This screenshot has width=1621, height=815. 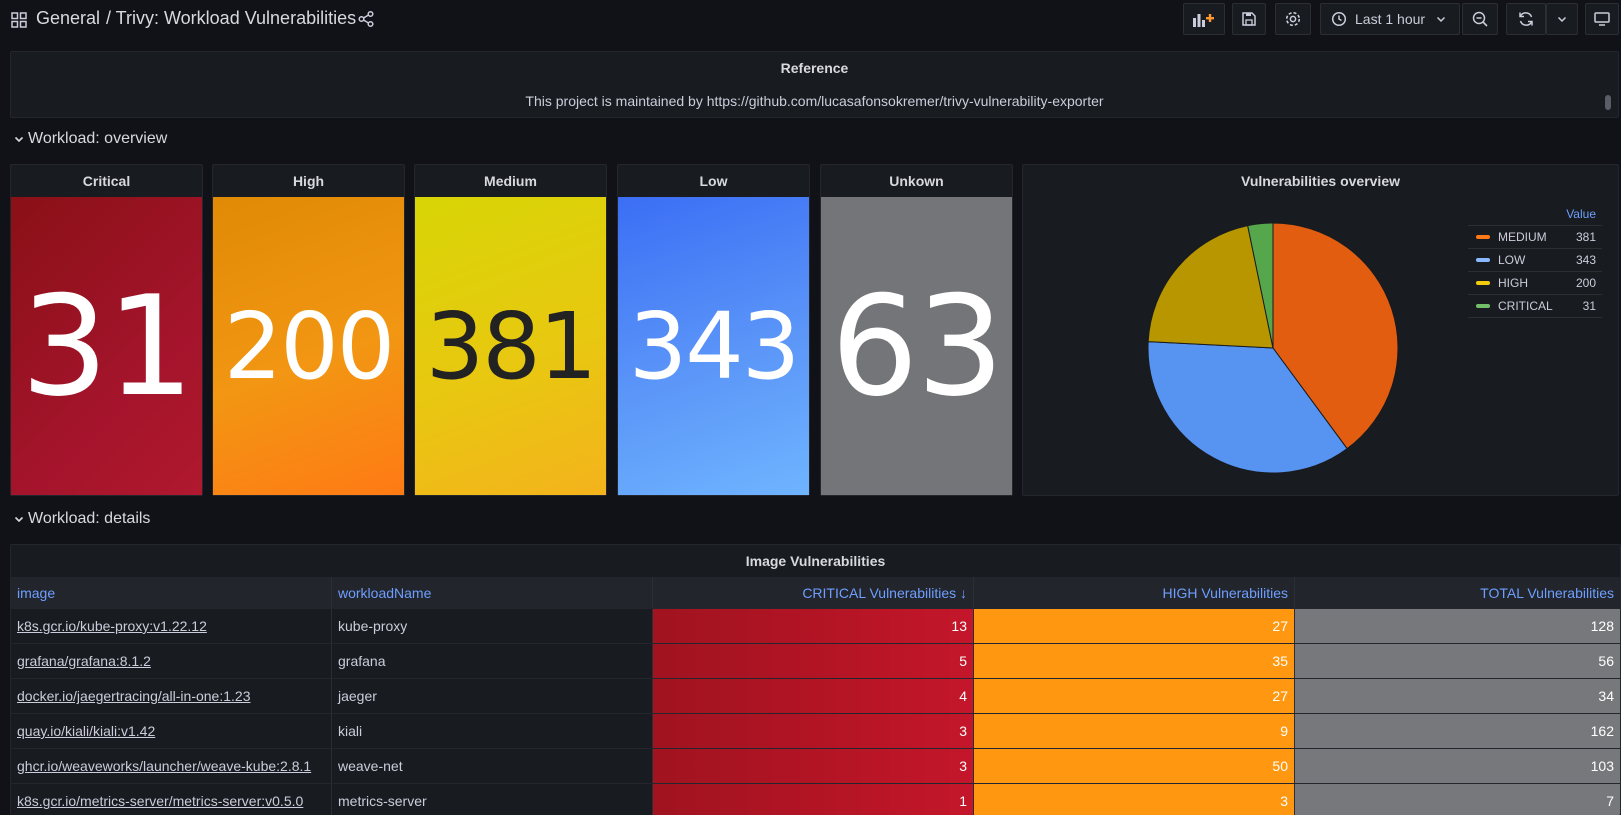 What do you see at coordinates (1526, 19) in the screenshot?
I see `refresh-button` at bounding box center [1526, 19].